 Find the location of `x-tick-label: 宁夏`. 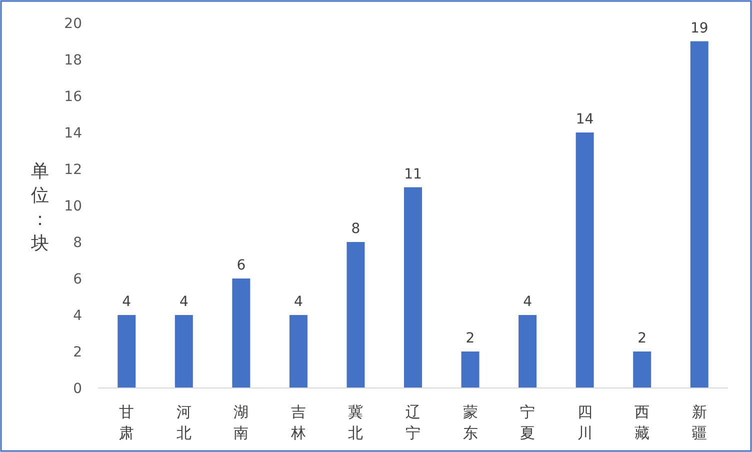

x-tick-label: 宁夏 is located at coordinates (528, 422).